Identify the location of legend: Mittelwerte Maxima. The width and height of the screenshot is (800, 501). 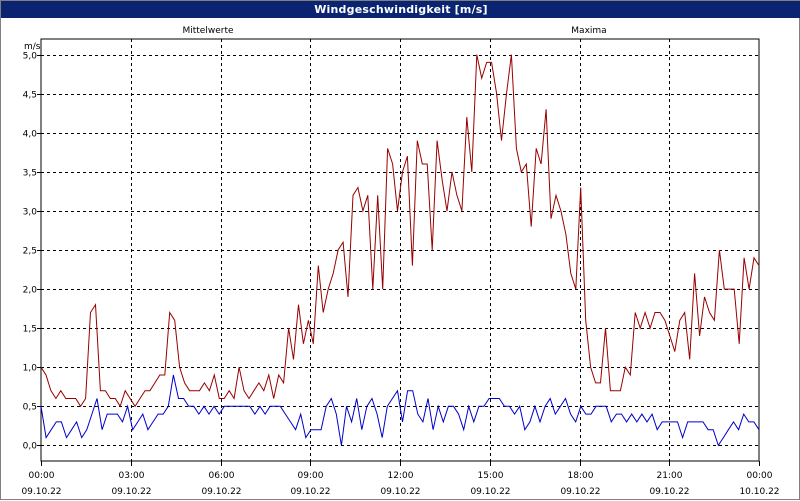
(394, 31).